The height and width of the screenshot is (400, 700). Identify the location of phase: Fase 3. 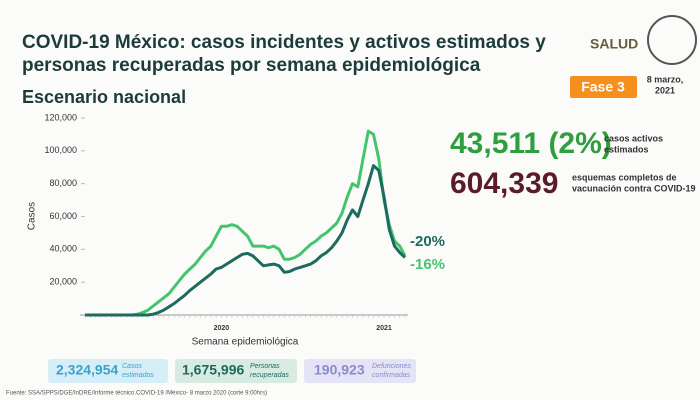
(603, 87).